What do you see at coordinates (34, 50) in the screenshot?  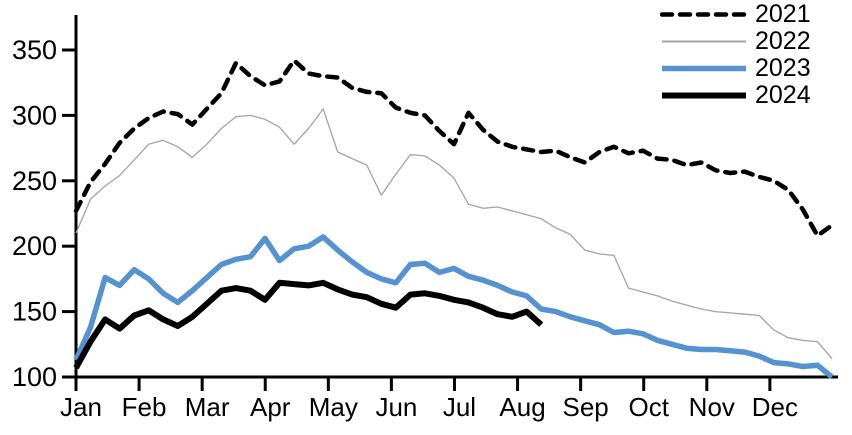 I see `y-tick-label: 350` at bounding box center [34, 50].